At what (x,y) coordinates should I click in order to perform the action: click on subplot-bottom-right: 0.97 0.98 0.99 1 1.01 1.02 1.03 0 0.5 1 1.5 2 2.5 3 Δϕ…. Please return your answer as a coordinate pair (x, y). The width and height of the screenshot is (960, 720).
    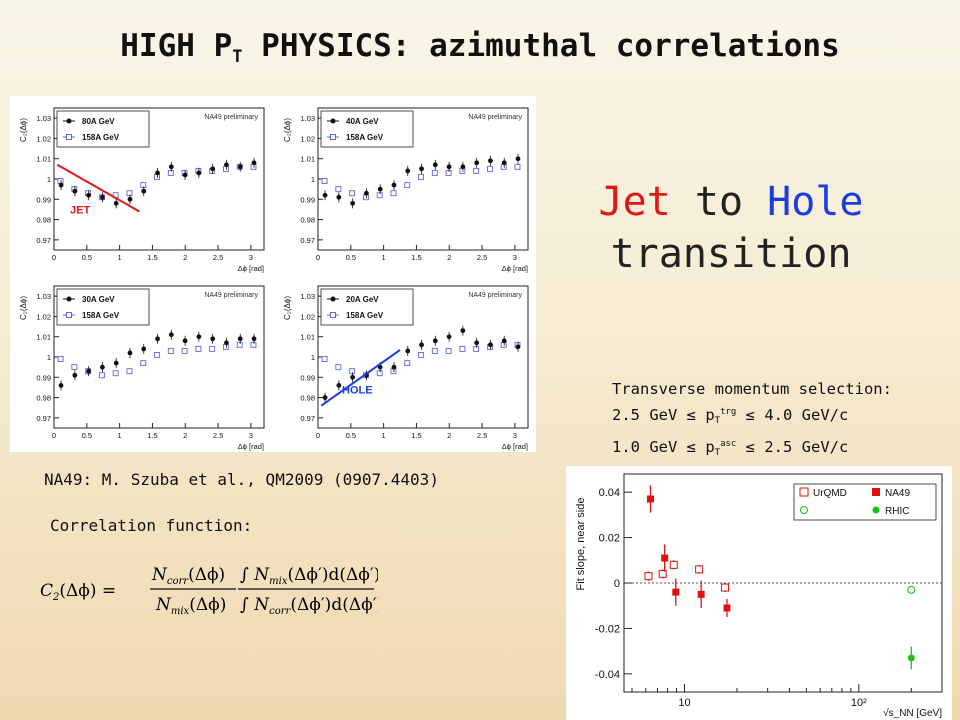
    Looking at the image, I should click on (405, 364).